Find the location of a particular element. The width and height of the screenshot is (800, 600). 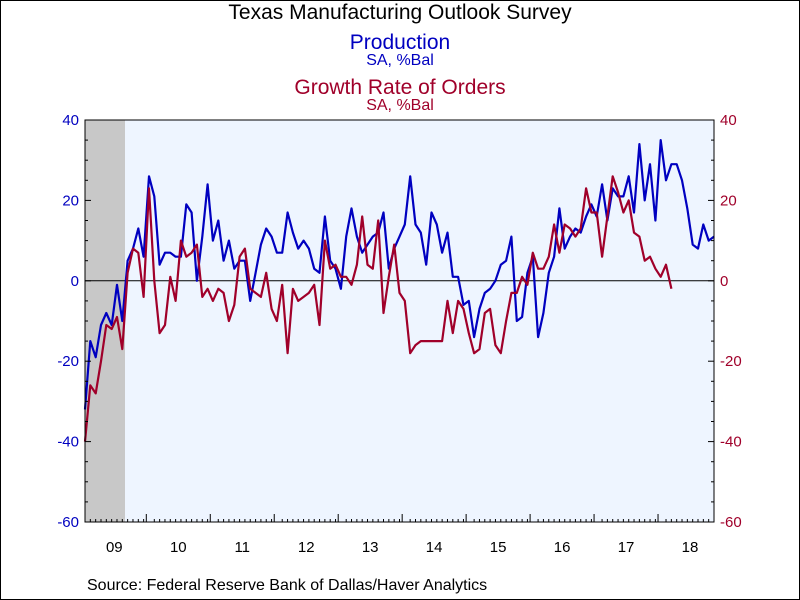

x-tick-label: 09 is located at coordinates (114, 547).